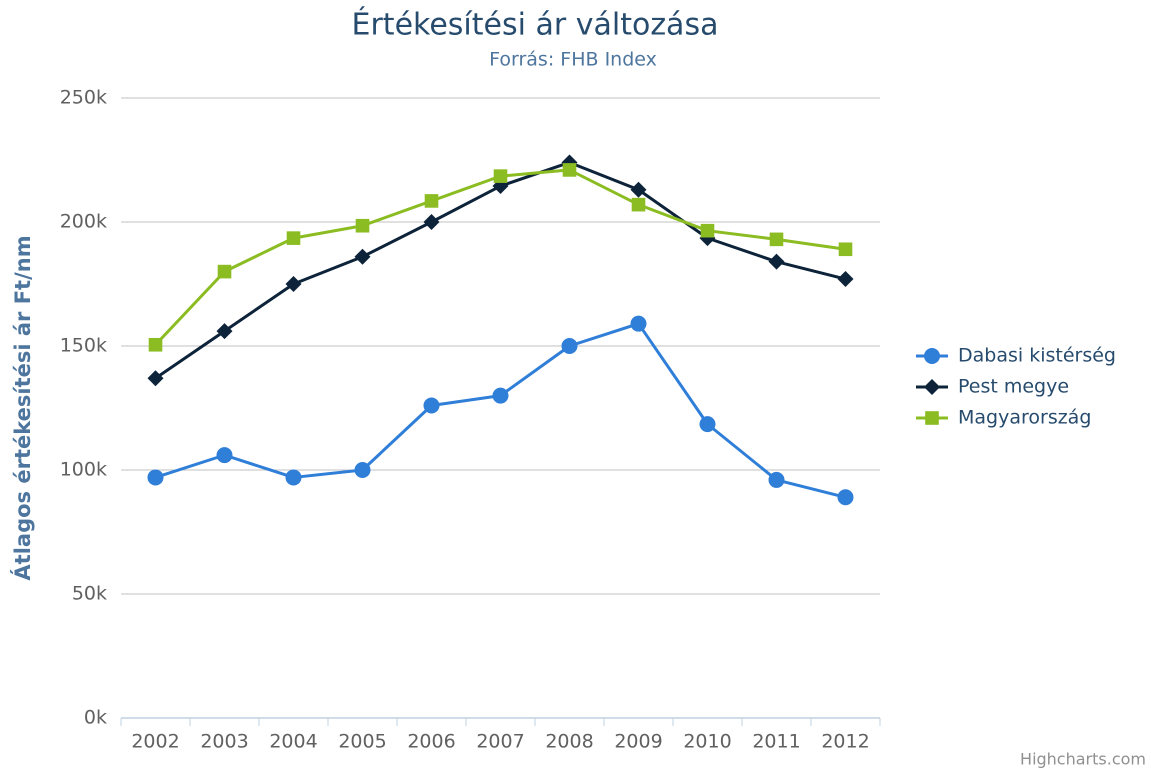 The image size is (1151, 771). What do you see at coordinates (83, 222) in the screenshot?
I see `y-tick-label: 200k` at bounding box center [83, 222].